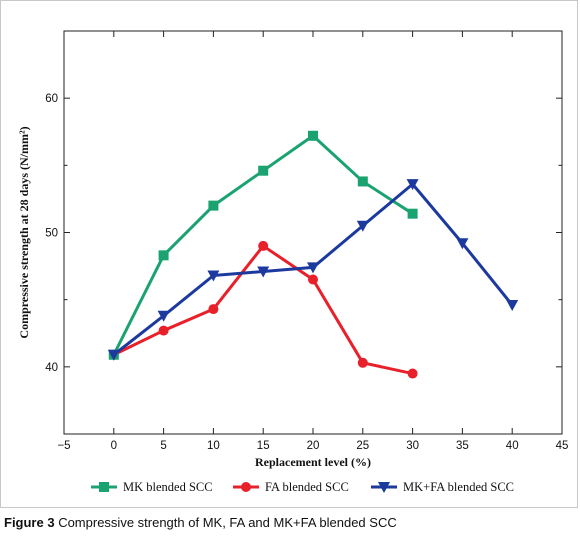 This screenshot has height=543, width=580. What do you see at coordinates (114, 446) in the screenshot?
I see `x-tick-label: 0` at bounding box center [114, 446].